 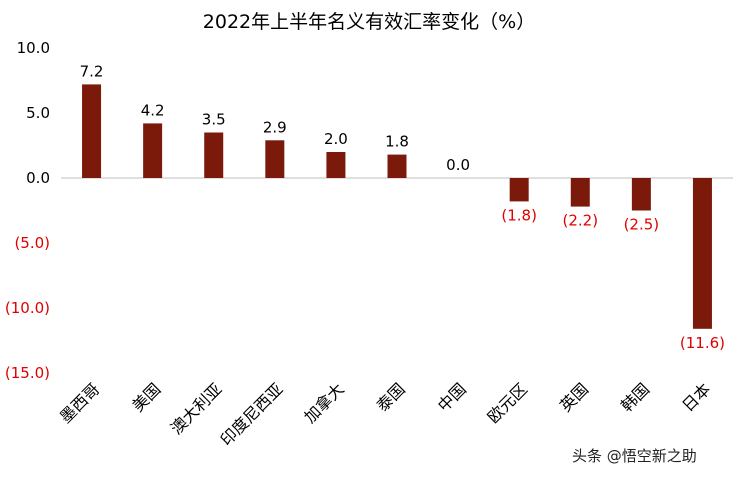 What do you see at coordinates (196, 408) in the screenshot?
I see `category-label: 澳大利亚` at bounding box center [196, 408].